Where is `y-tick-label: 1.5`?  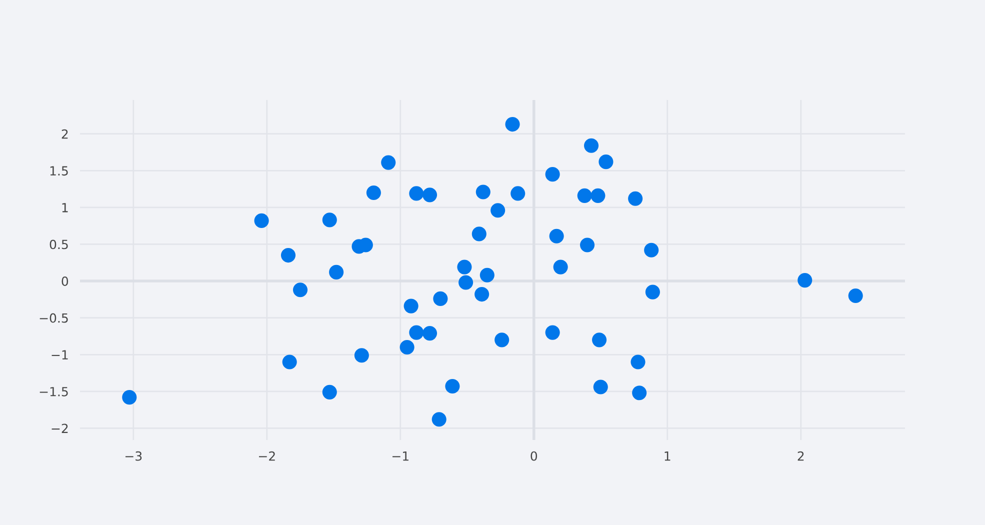
y-tick-label: 1.5 is located at coordinates (59, 171).